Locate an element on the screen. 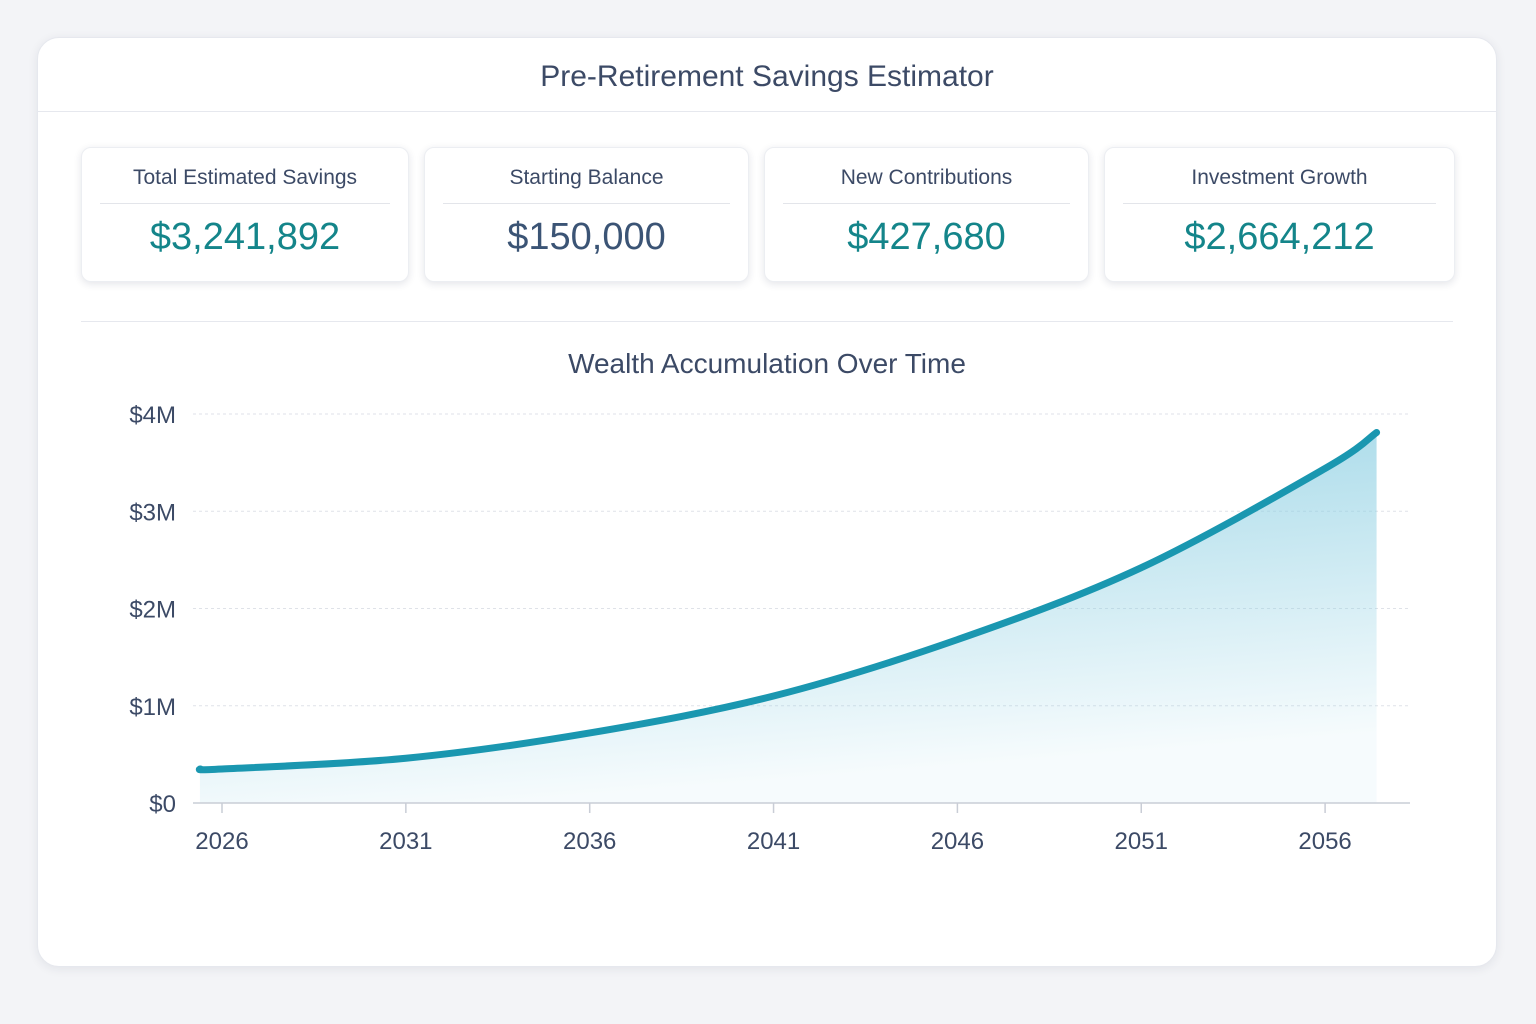 This screenshot has width=1536, height=1024. x-tick-label: 2051 is located at coordinates (1141, 841).